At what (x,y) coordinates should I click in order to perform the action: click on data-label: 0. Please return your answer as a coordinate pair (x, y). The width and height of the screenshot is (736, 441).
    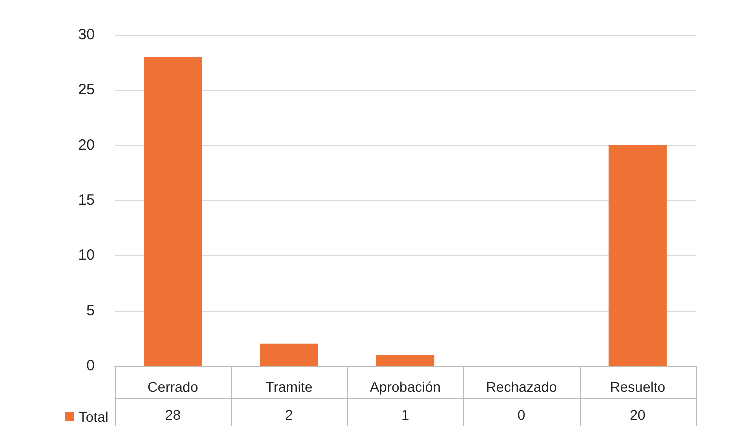
    Looking at the image, I should click on (522, 415).